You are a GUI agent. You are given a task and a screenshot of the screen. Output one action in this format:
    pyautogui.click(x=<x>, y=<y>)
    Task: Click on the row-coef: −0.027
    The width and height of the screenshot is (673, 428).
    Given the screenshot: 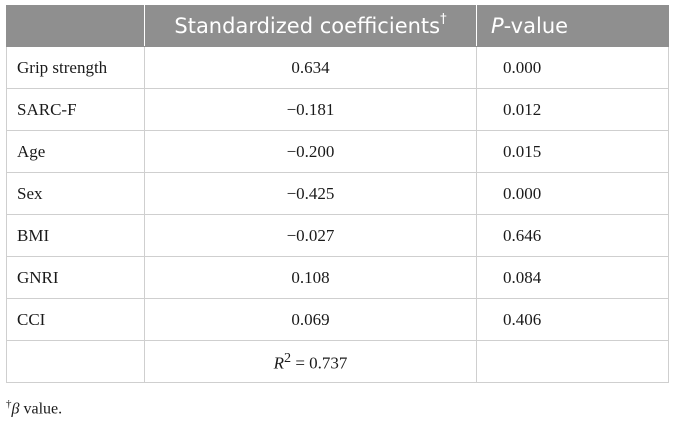 What is the action you would take?
    pyautogui.click(x=310, y=235)
    